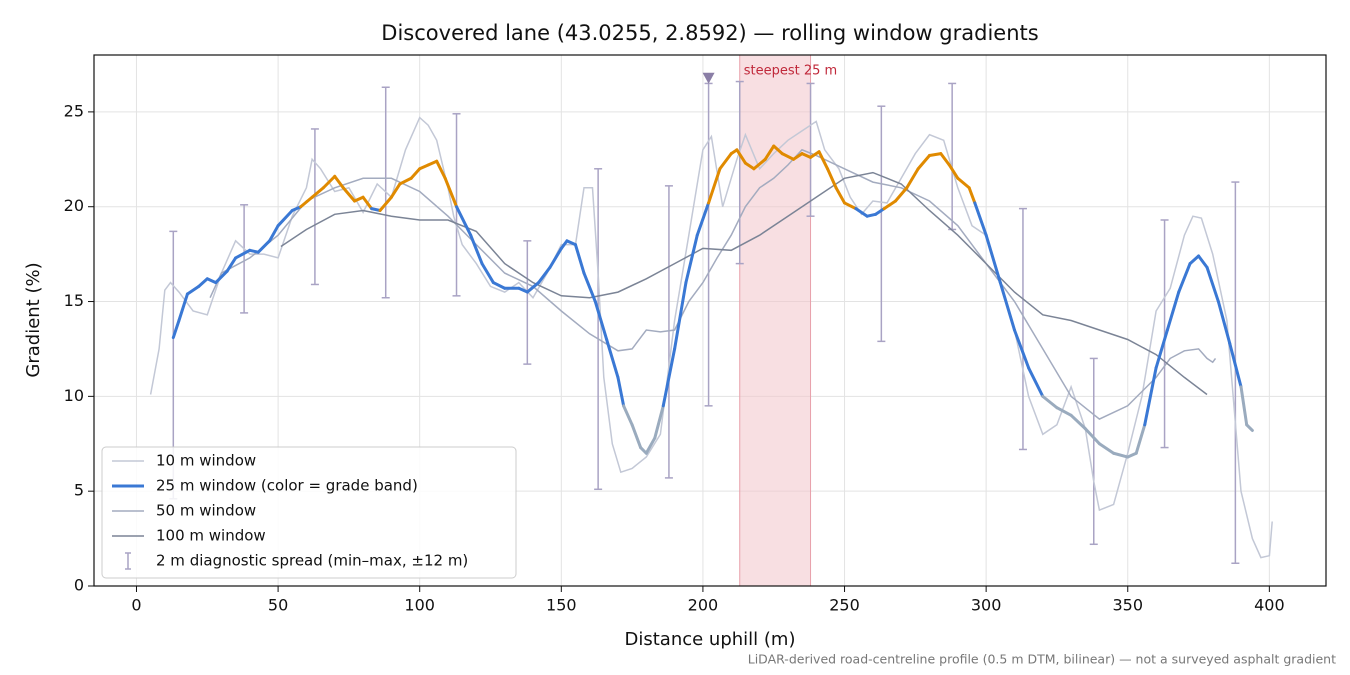 The height and width of the screenshot is (675, 1350). What do you see at coordinates (79, 490) in the screenshot?
I see `y-tick-label: 5` at bounding box center [79, 490].